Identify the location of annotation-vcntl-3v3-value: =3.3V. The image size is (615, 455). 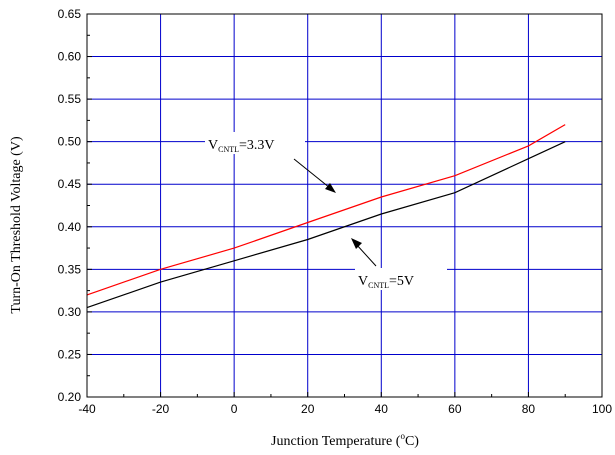
(257, 145).